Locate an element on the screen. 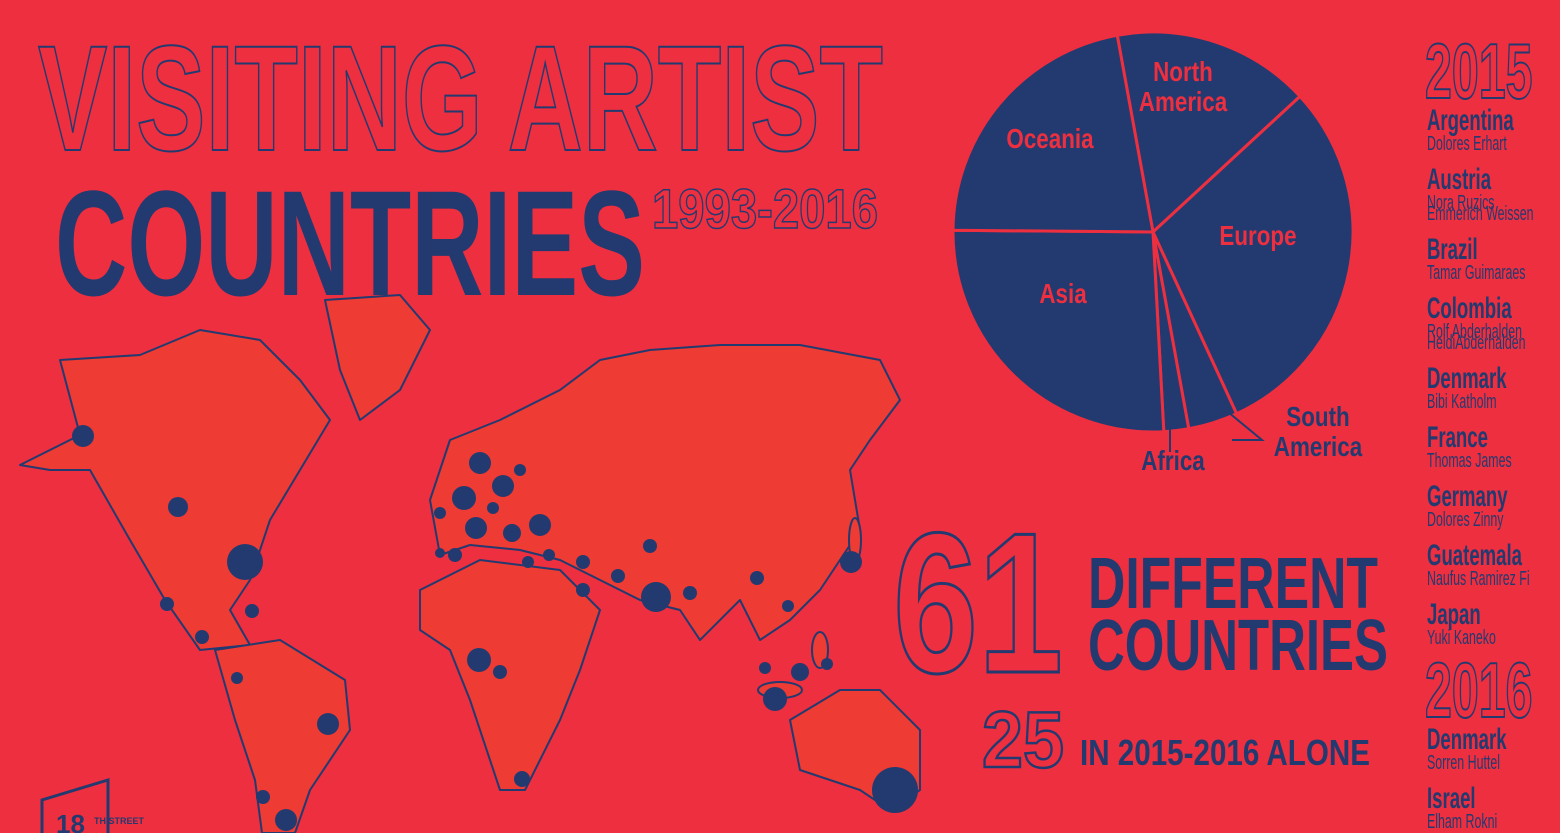  artist-name: Tamar Guimaraes is located at coordinates (1476, 272).